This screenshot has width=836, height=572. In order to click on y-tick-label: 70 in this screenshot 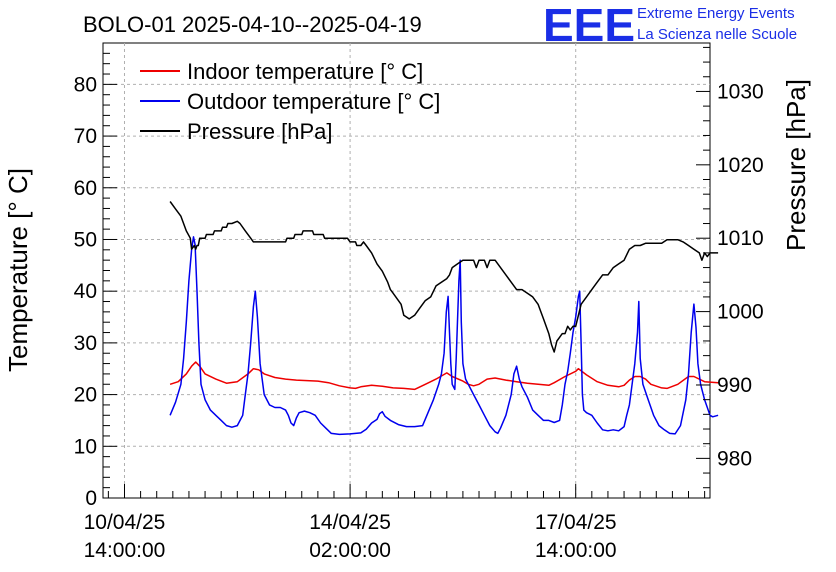, I will do `click(85, 136)`.